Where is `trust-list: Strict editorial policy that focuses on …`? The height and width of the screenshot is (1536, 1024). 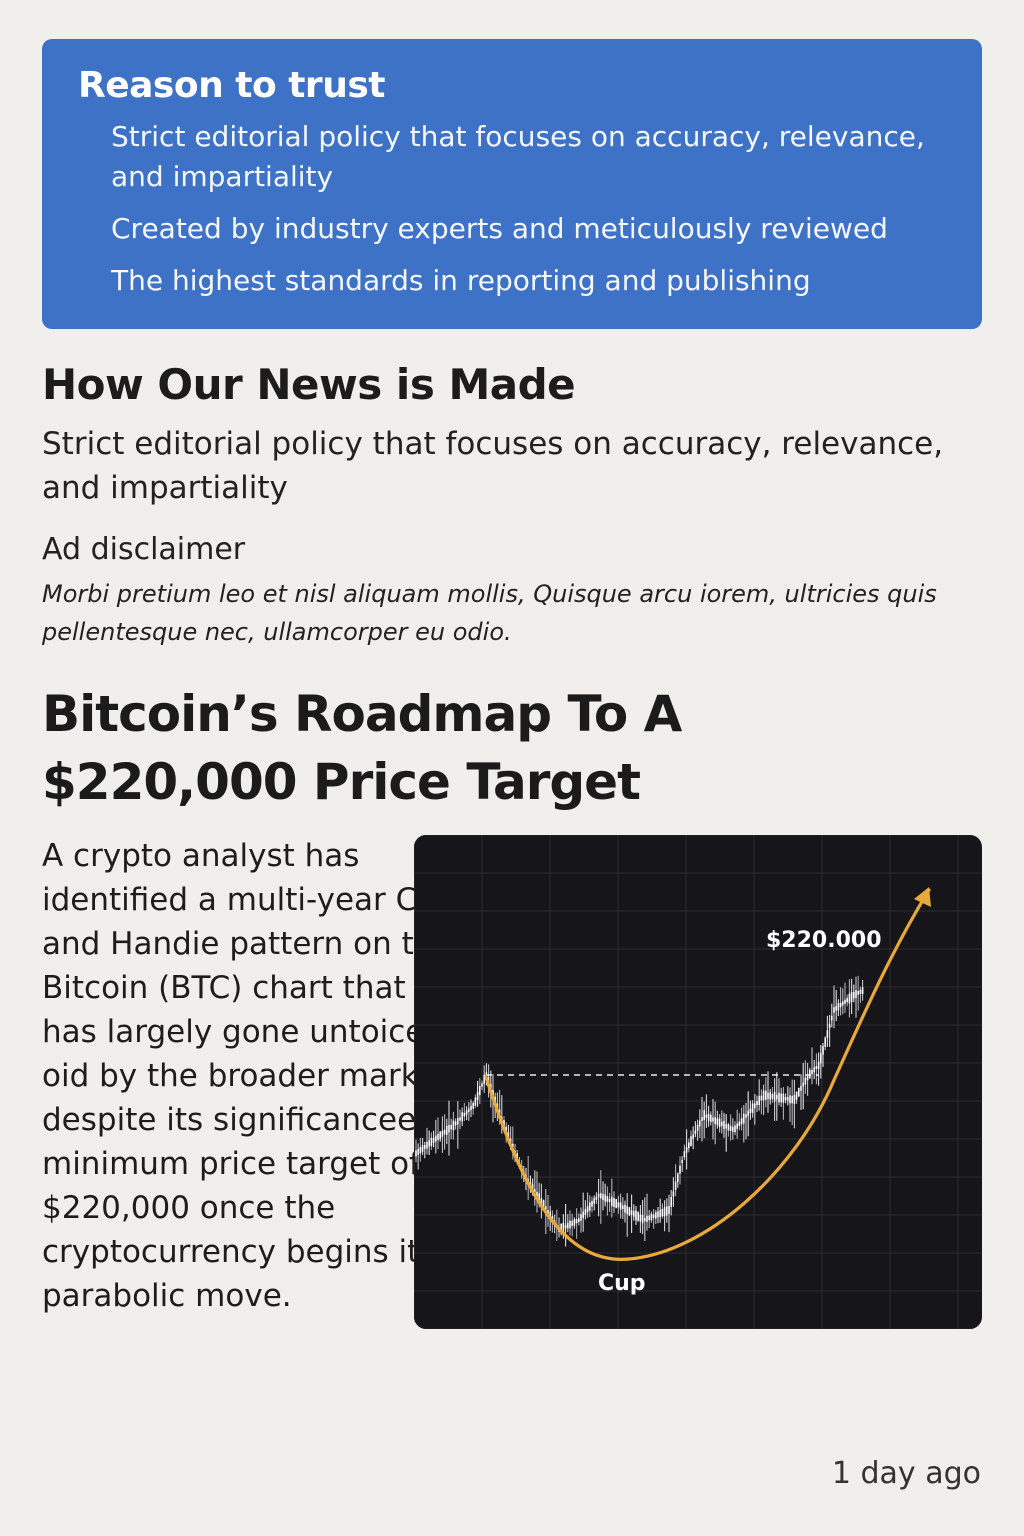
trust-list: Strict editorial policy that focuses on … is located at coordinates (515, 209).